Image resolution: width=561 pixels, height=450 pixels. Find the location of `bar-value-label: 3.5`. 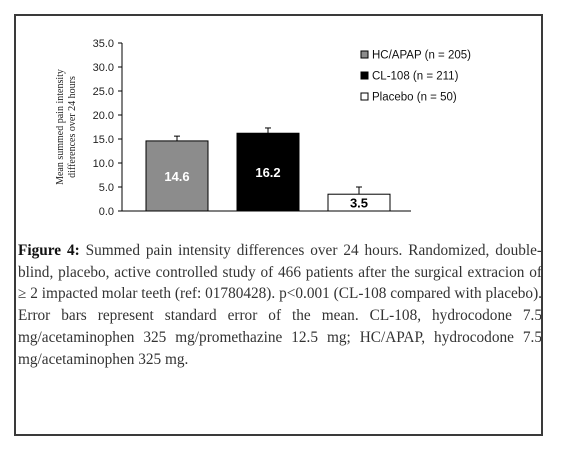

bar-value-label: 3.5 is located at coordinates (359, 203).